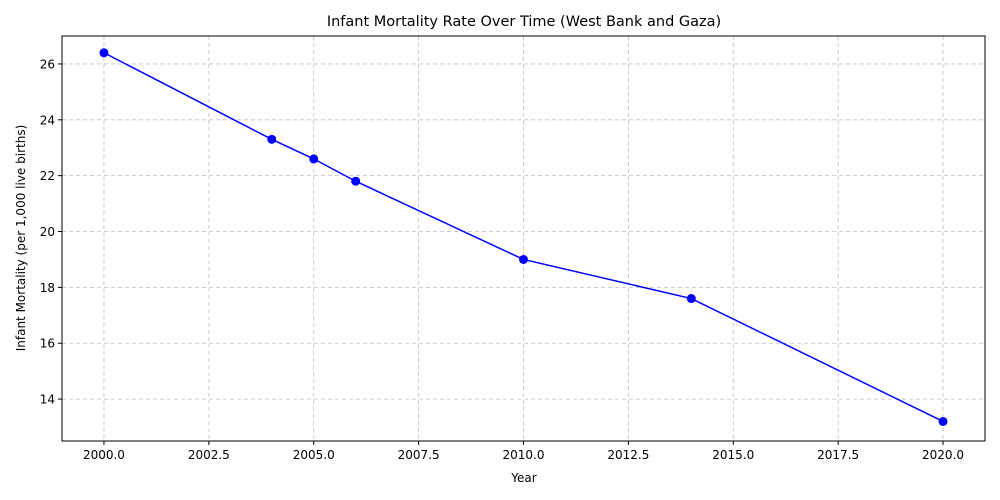  I want to click on y-tick-label: 14, so click(47, 400).